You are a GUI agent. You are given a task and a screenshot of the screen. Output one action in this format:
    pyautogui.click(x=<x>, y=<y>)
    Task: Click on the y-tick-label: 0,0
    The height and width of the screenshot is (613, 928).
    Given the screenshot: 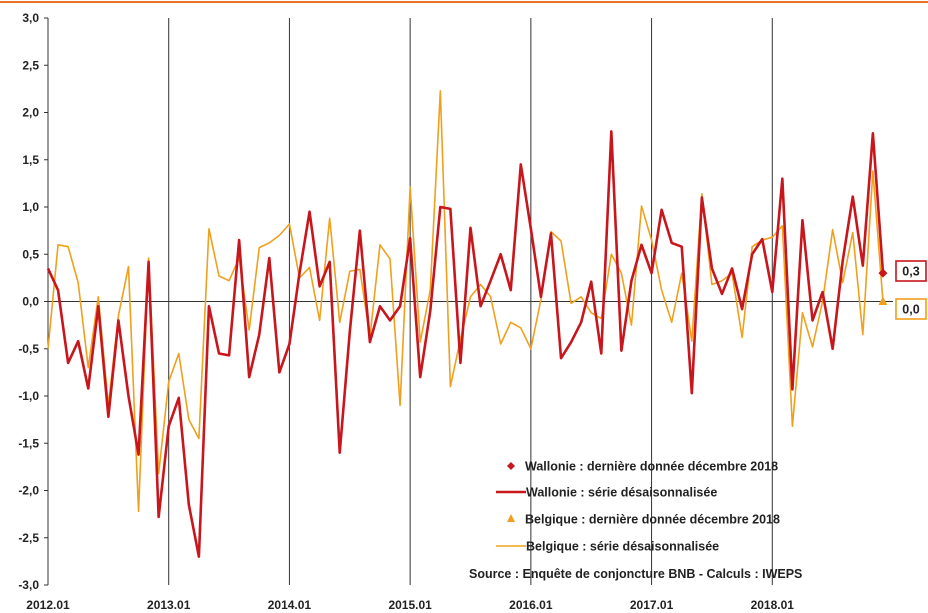 What is the action you would take?
    pyautogui.click(x=30, y=302)
    